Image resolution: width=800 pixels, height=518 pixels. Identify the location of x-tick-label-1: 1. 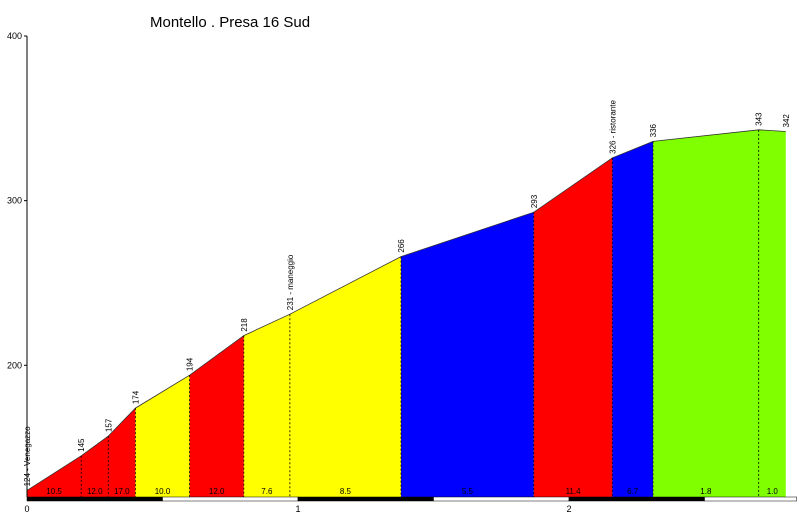
(297, 509).